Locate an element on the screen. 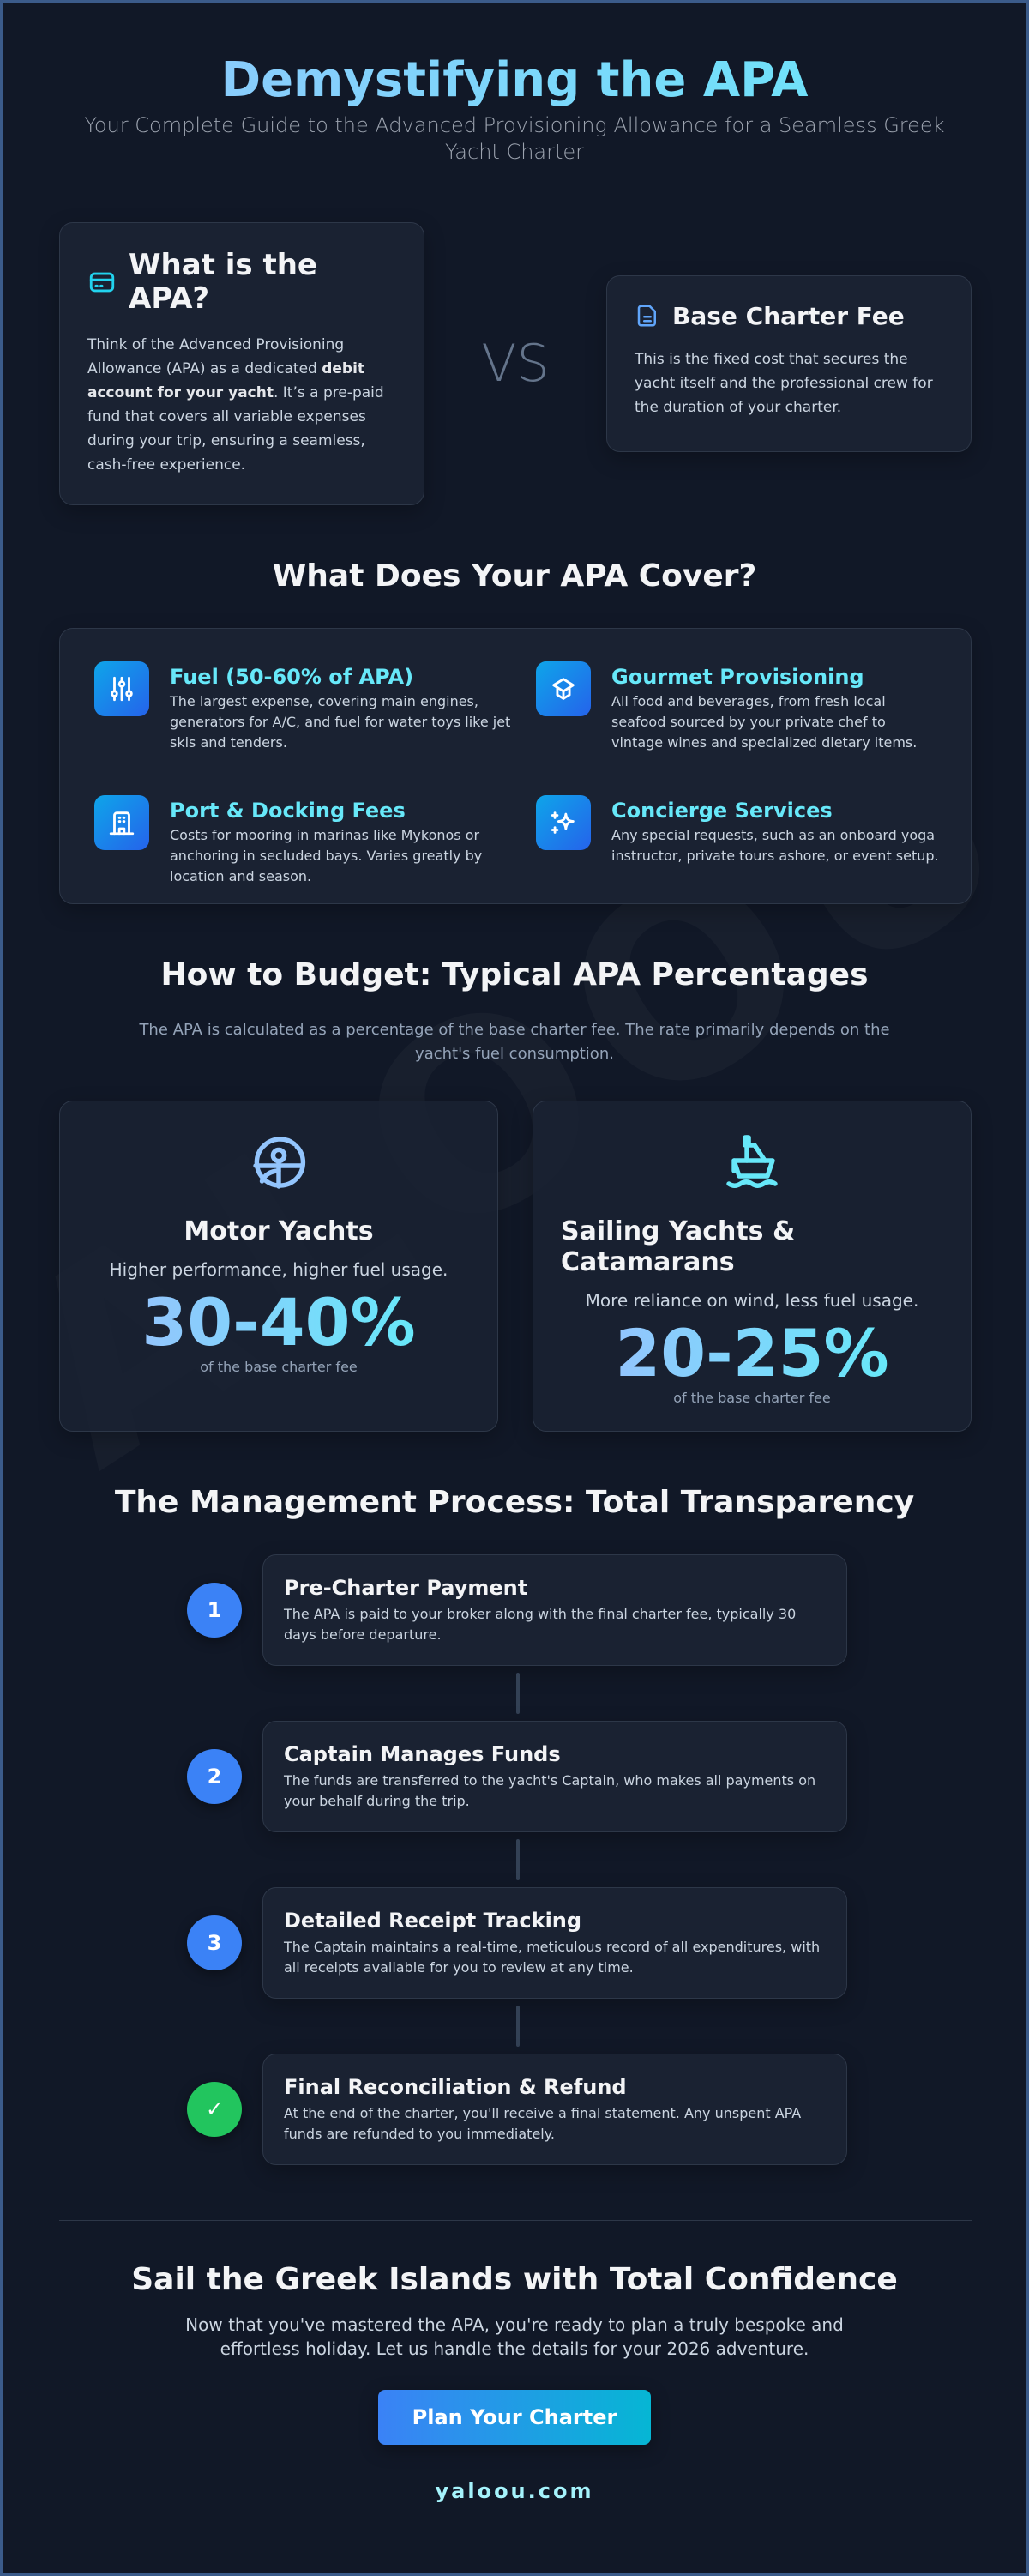 The image size is (1029, 2576). step-number-badge: 2 is located at coordinates (215, 1776).